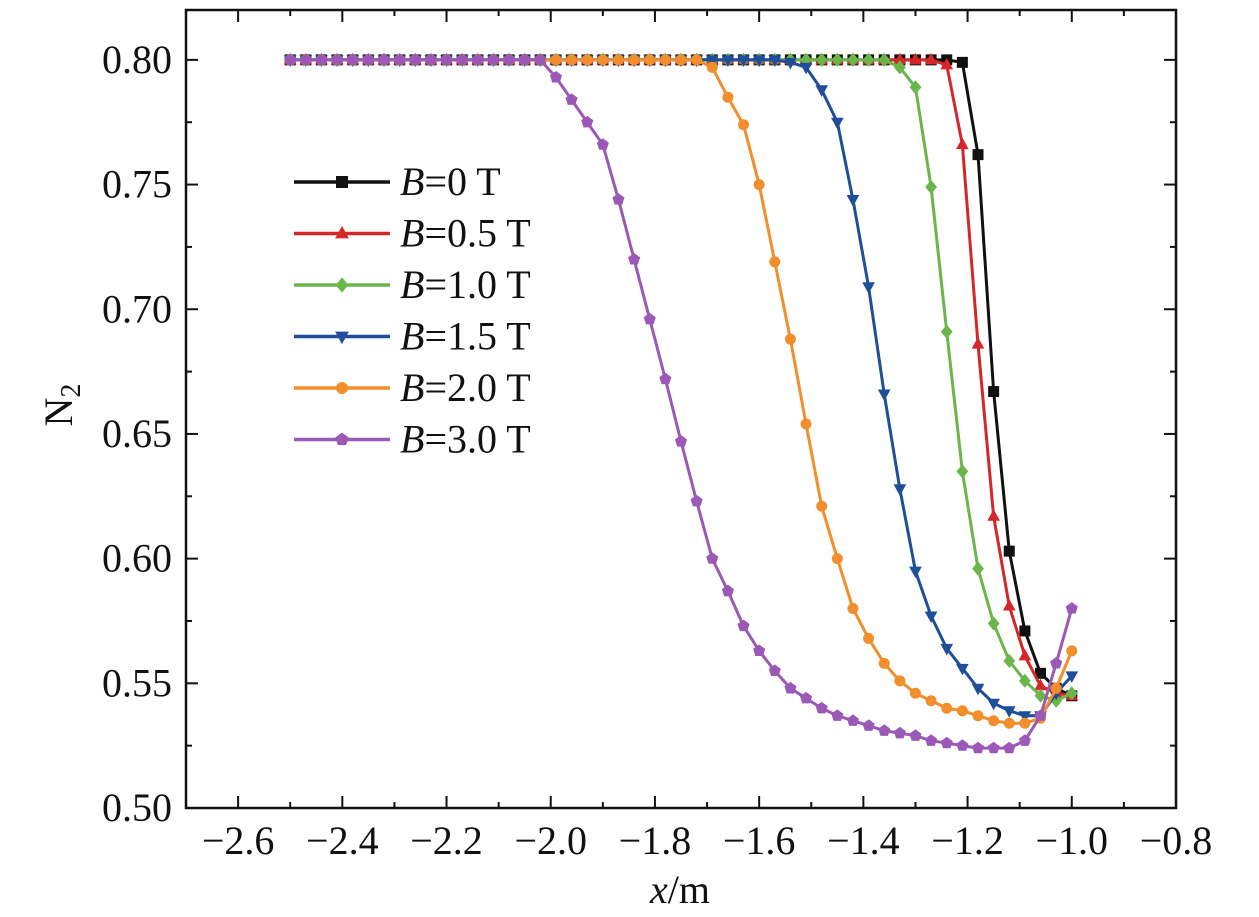  I want to click on y-axis-title-sub: 2, so click(71, 391).